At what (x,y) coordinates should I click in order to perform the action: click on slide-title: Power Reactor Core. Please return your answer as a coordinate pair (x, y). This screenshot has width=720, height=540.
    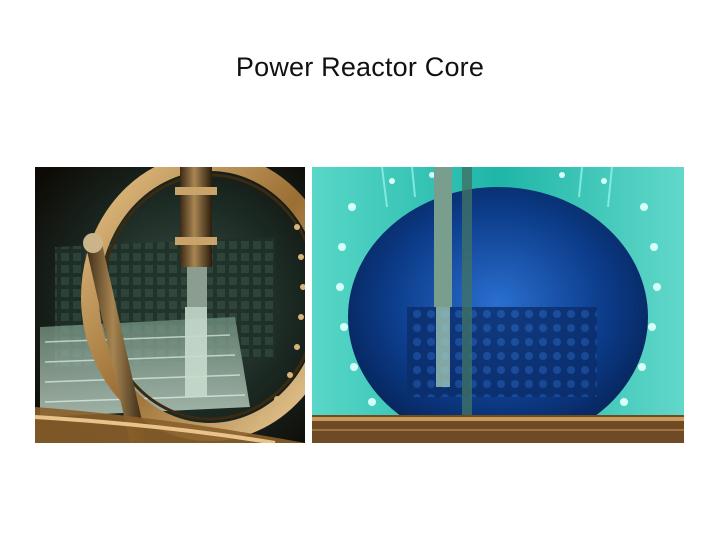
    Looking at the image, I should click on (360, 67).